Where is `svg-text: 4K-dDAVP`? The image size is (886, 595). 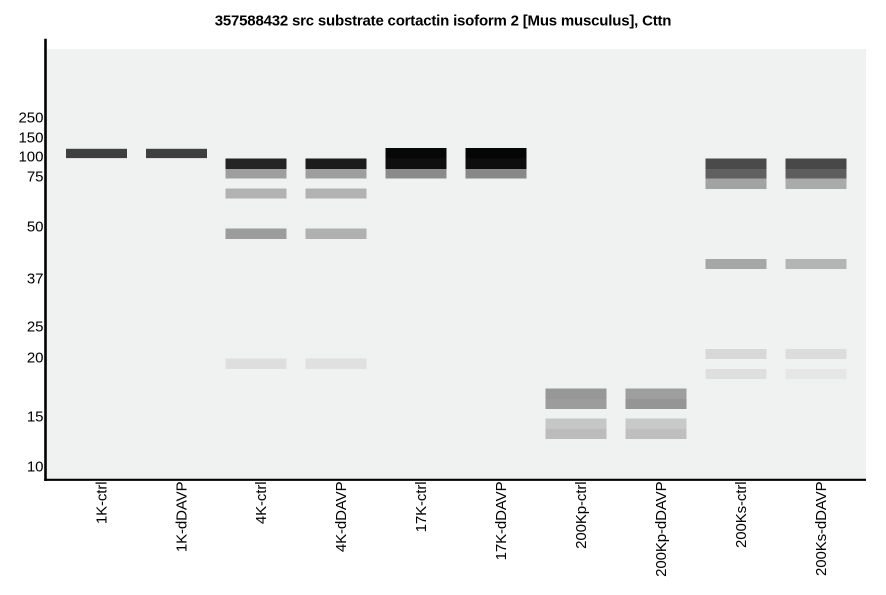 svg-text: 4K-dDAVP is located at coordinates (341, 516).